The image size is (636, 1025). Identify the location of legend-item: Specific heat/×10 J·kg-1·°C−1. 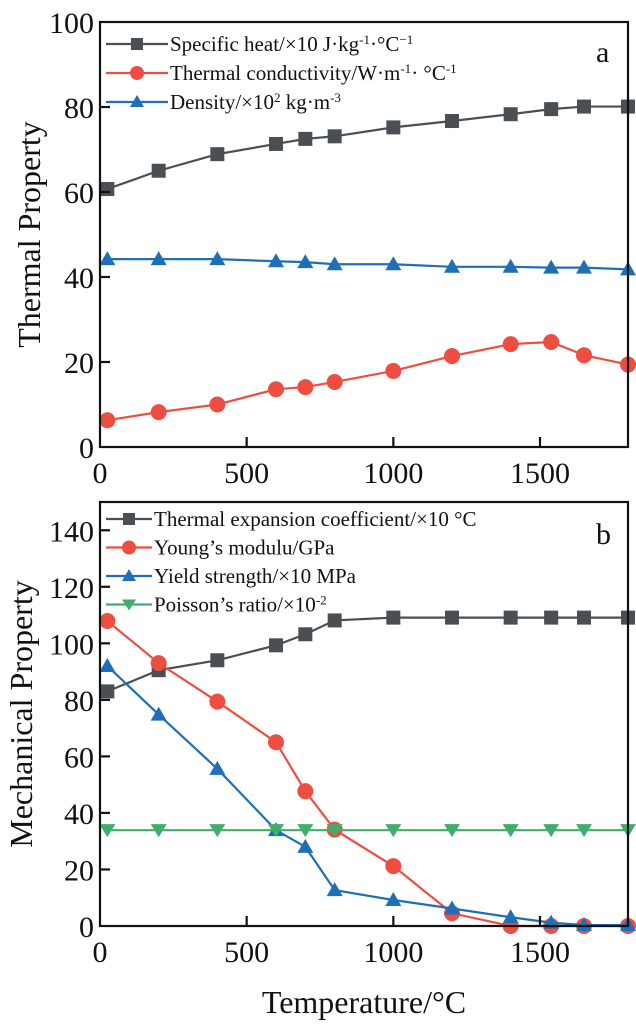
(259, 44).